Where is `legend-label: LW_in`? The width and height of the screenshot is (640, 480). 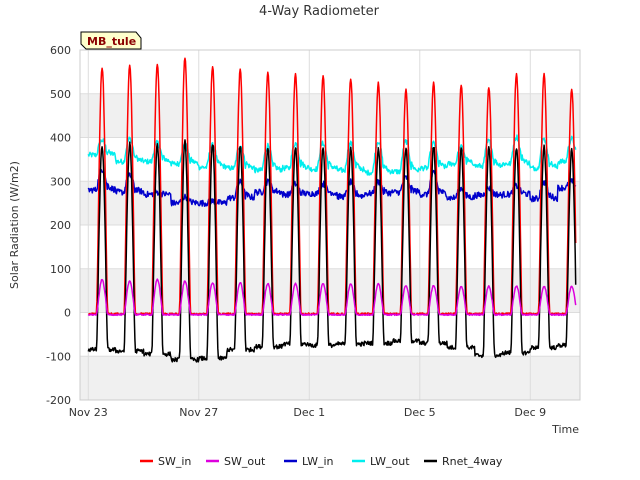 legend-label: LW_in is located at coordinates (318, 461).